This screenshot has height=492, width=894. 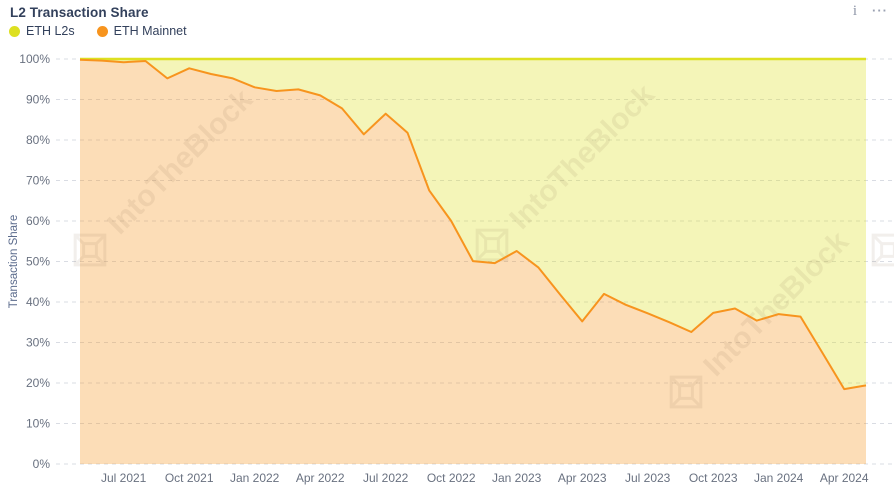 What do you see at coordinates (447, 11) in the screenshot?
I see `card-header: L2 Transaction Share i ···` at bounding box center [447, 11].